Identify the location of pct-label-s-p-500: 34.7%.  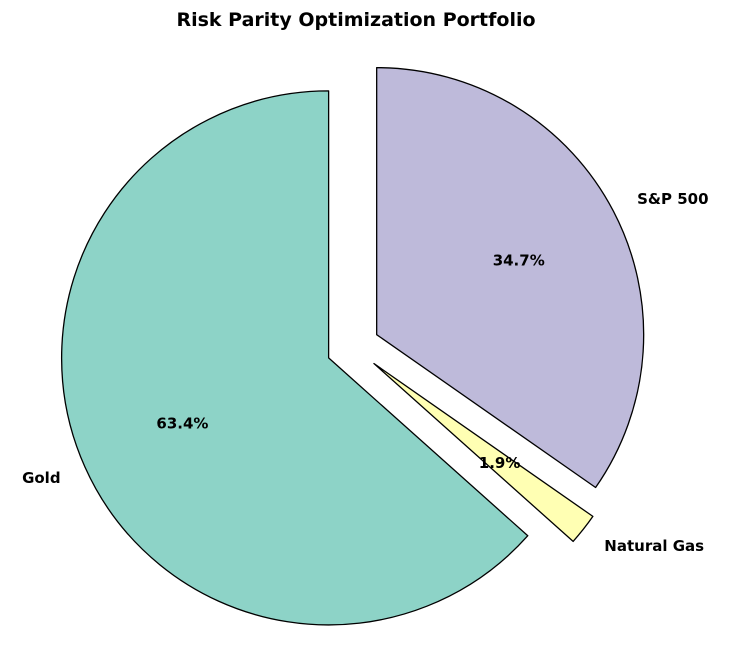
(519, 261).